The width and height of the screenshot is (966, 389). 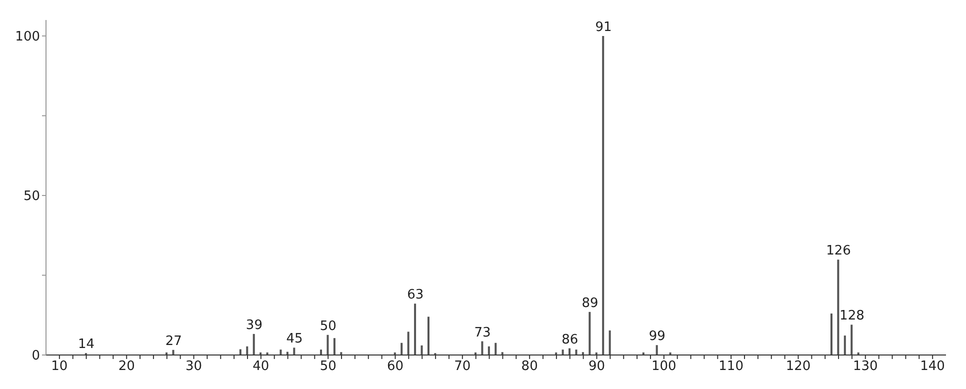 What do you see at coordinates (328, 366) in the screenshot?
I see `x-tick-label: 50` at bounding box center [328, 366].